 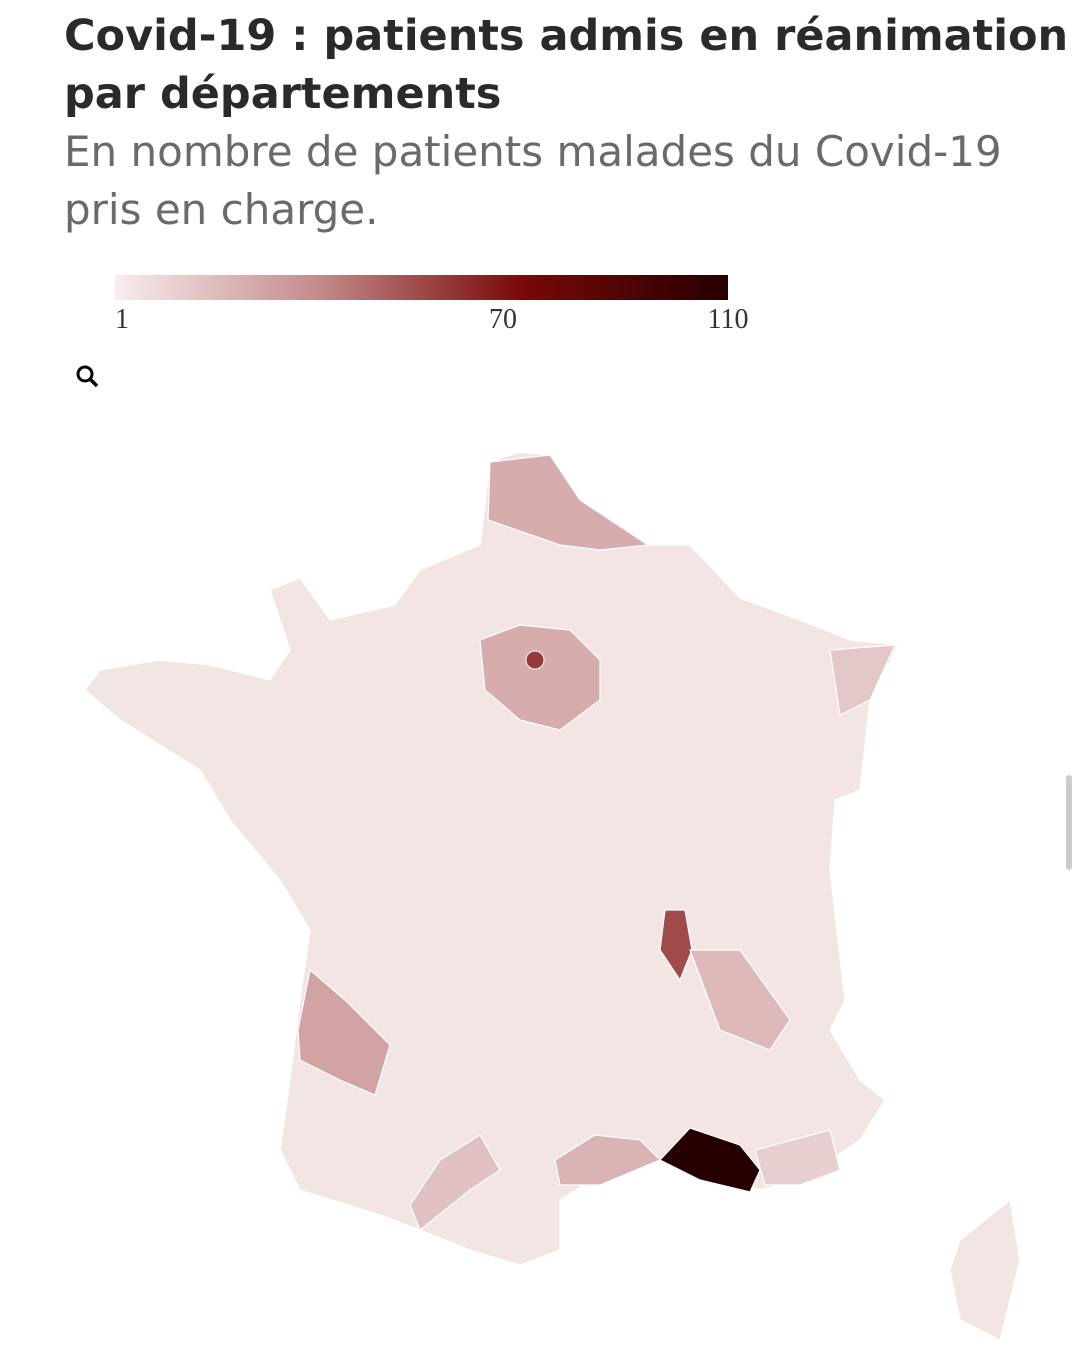 What do you see at coordinates (503, 319) in the screenshot?
I see `legend-tick-label: 70` at bounding box center [503, 319].